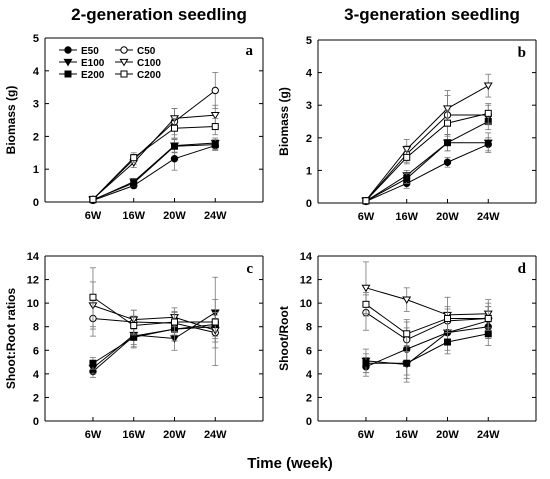  Describe the element at coordinates (366, 217) in the screenshot. I see `x-tick-label: 6W` at that location.